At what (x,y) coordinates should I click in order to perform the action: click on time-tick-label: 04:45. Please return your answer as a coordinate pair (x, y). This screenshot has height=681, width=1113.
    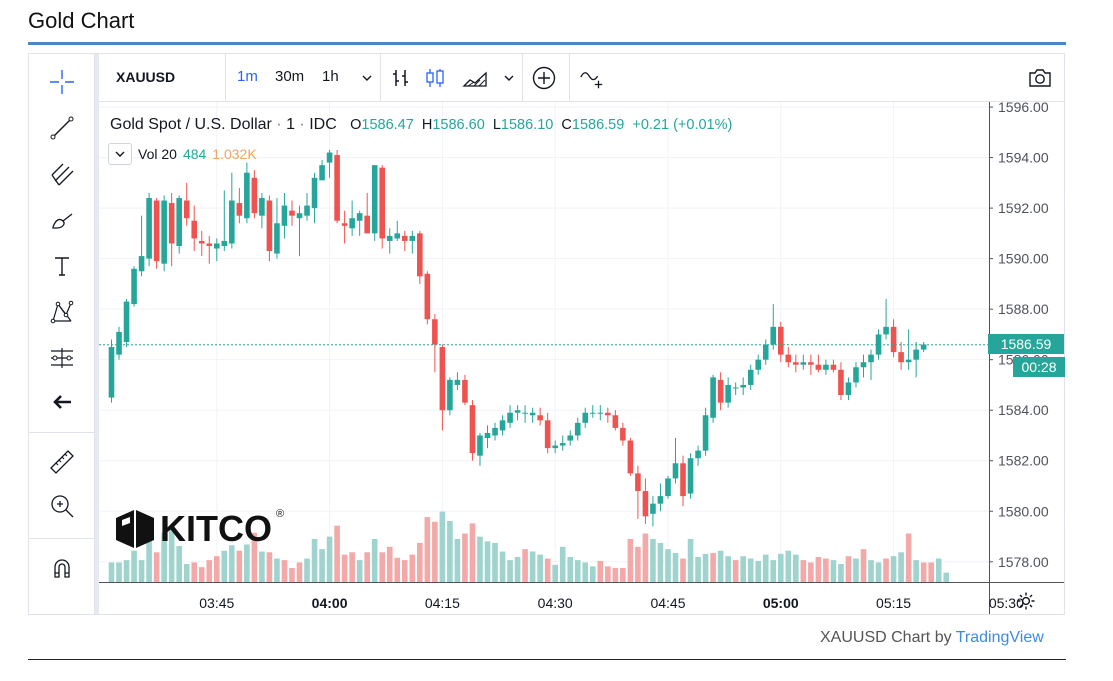
    Looking at the image, I should click on (667, 603).